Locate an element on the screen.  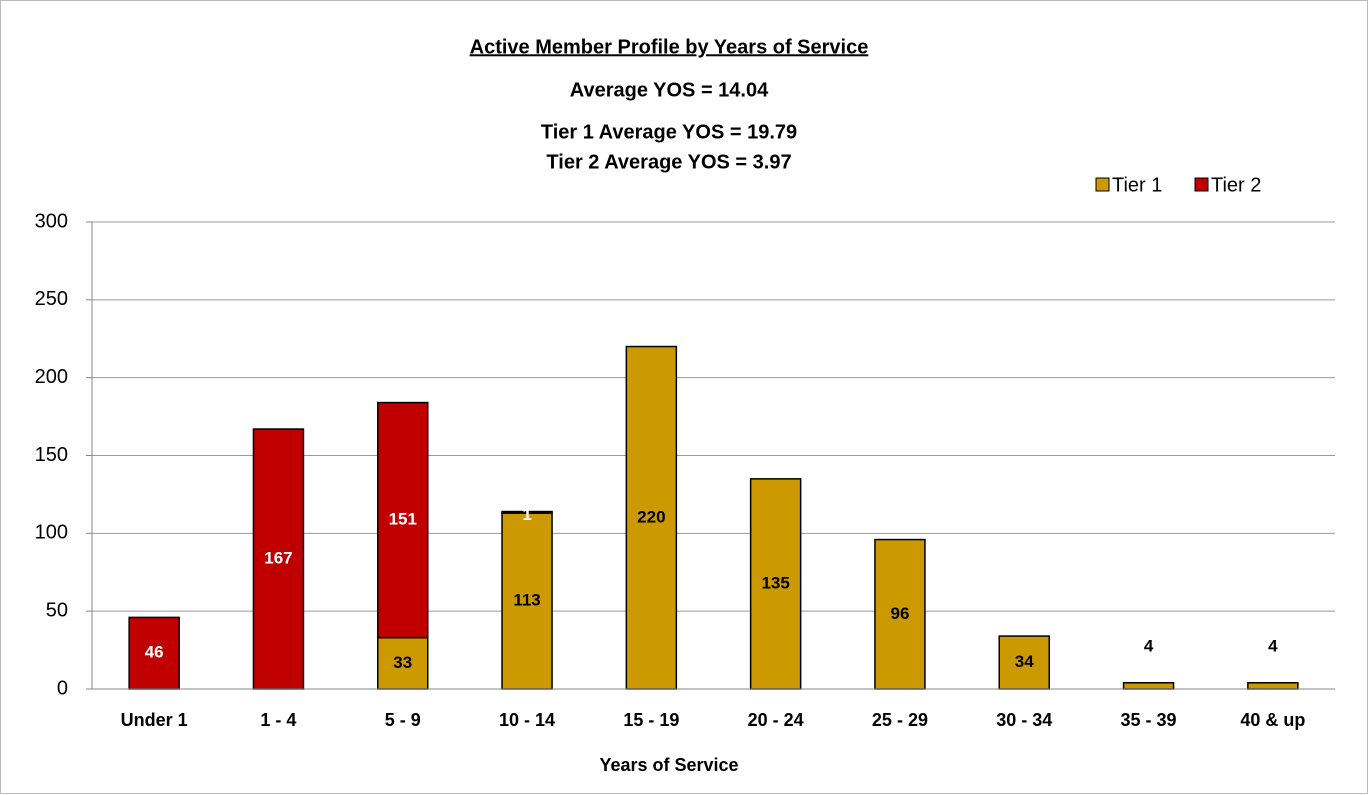
data-label: 34 is located at coordinates (1024, 661).